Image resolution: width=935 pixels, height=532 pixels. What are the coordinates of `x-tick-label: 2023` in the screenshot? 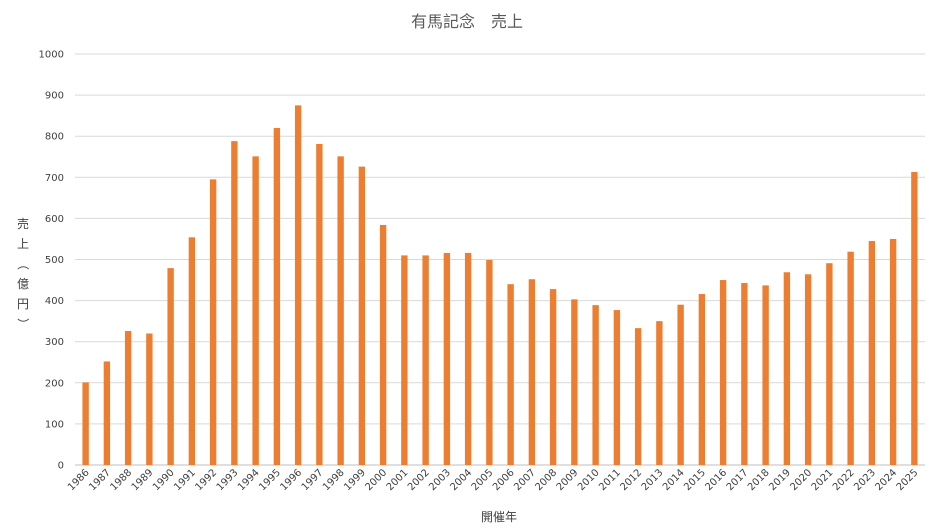 It's located at (865, 480).